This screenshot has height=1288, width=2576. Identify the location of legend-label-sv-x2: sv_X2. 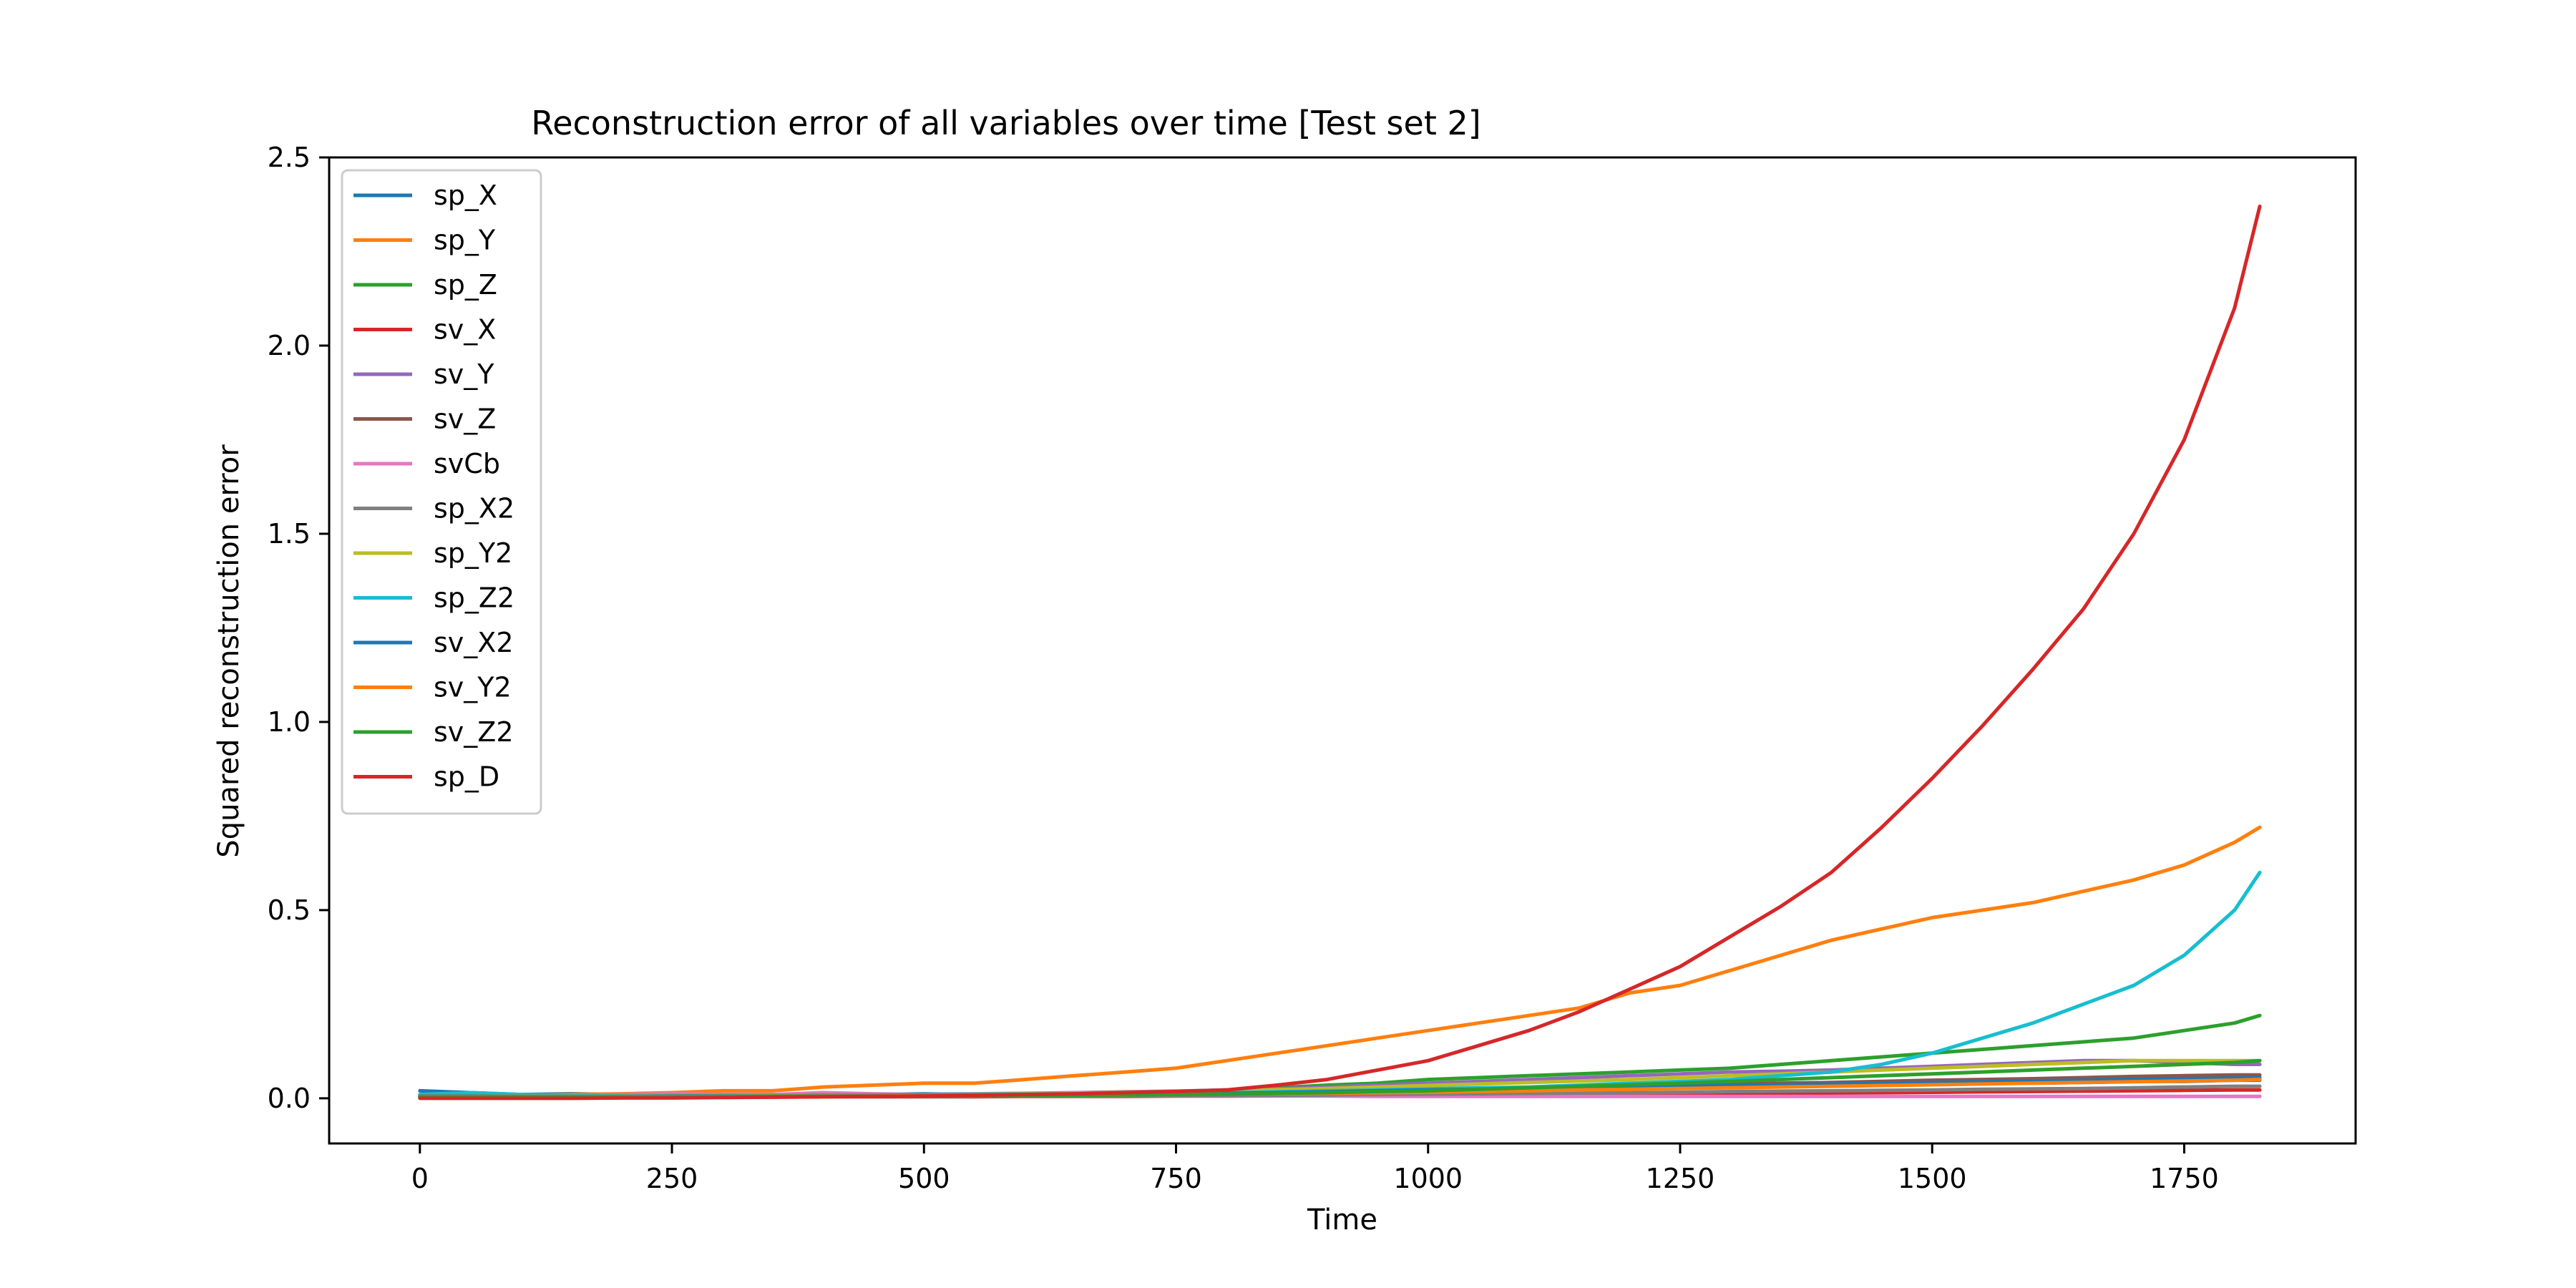
(474, 642).